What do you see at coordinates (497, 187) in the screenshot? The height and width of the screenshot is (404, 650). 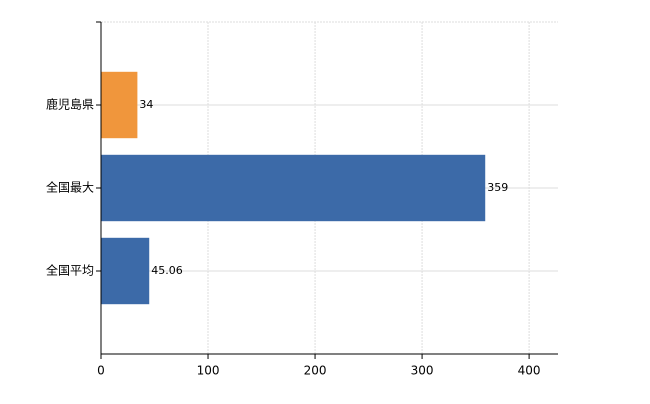 I see `value-label: 359` at bounding box center [497, 187].